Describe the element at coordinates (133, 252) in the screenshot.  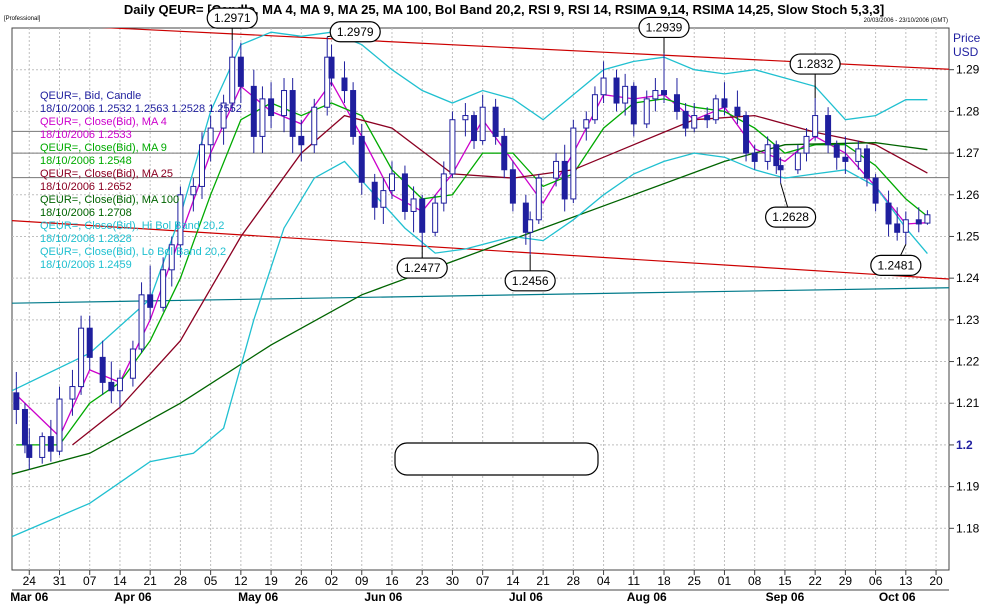
I see `legend-series-label: QEUR=, Close(Bid), Lo Bol Band 20,2` at that location.